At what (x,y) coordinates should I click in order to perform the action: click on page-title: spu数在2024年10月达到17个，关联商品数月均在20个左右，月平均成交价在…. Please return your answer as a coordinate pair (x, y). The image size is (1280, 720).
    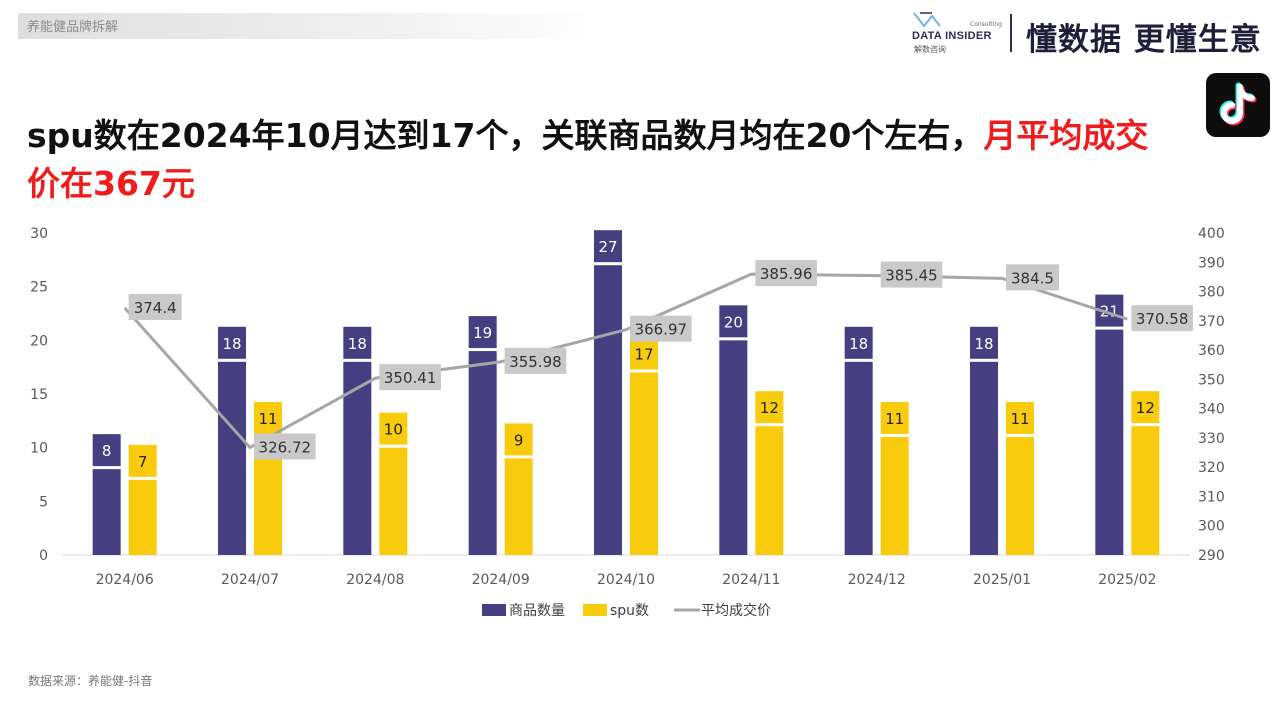
    Looking at the image, I should click on (602, 160).